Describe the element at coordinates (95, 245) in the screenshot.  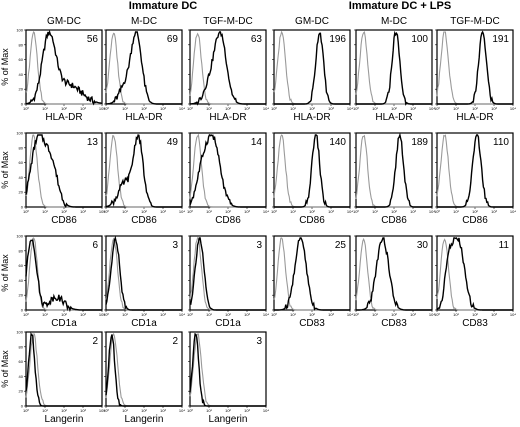
I see `mfi-value: 6` at that location.